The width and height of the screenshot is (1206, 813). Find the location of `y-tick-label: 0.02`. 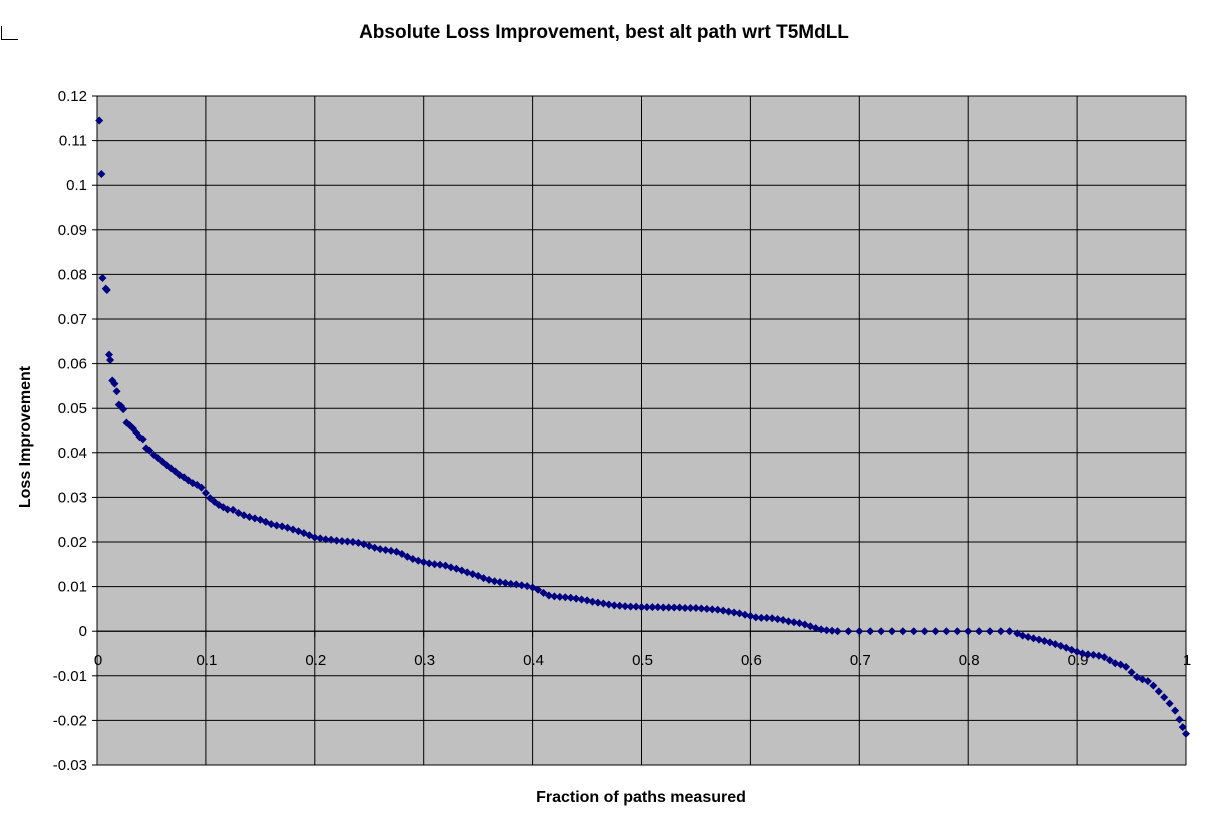

y-tick-label: 0.02 is located at coordinates (72, 542).